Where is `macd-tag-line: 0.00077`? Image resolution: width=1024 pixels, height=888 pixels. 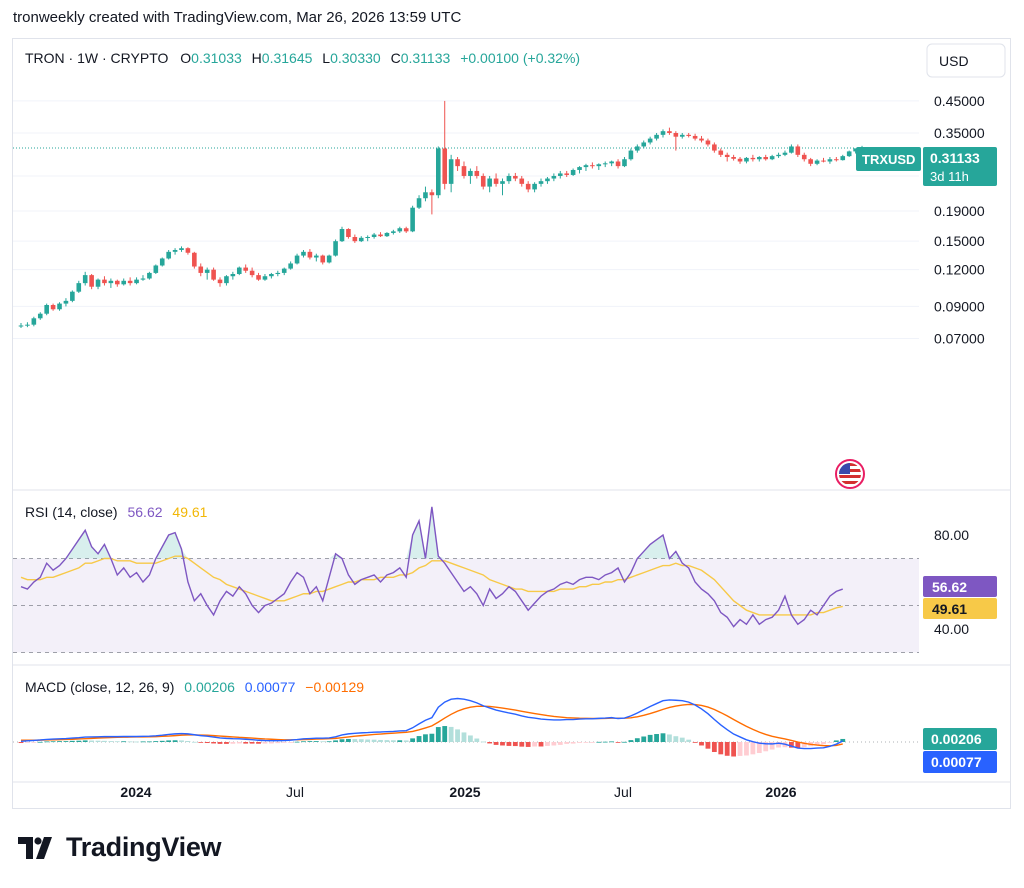 macd-tag-line: 0.00077 is located at coordinates (956, 762).